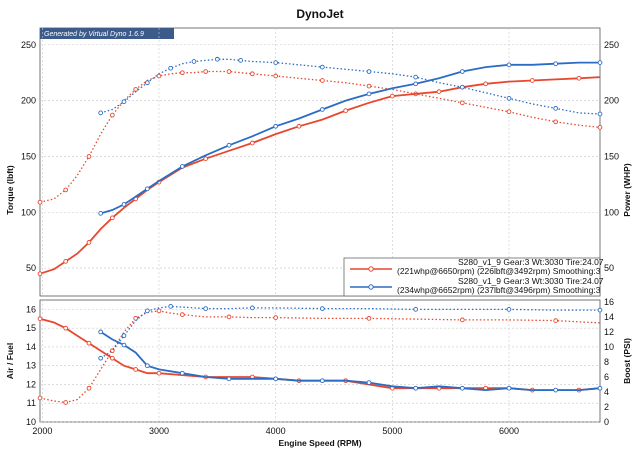 The width and height of the screenshot is (640, 455). What do you see at coordinates (609, 317) in the screenshot?
I see `boost-tick-label: 14` at bounding box center [609, 317].